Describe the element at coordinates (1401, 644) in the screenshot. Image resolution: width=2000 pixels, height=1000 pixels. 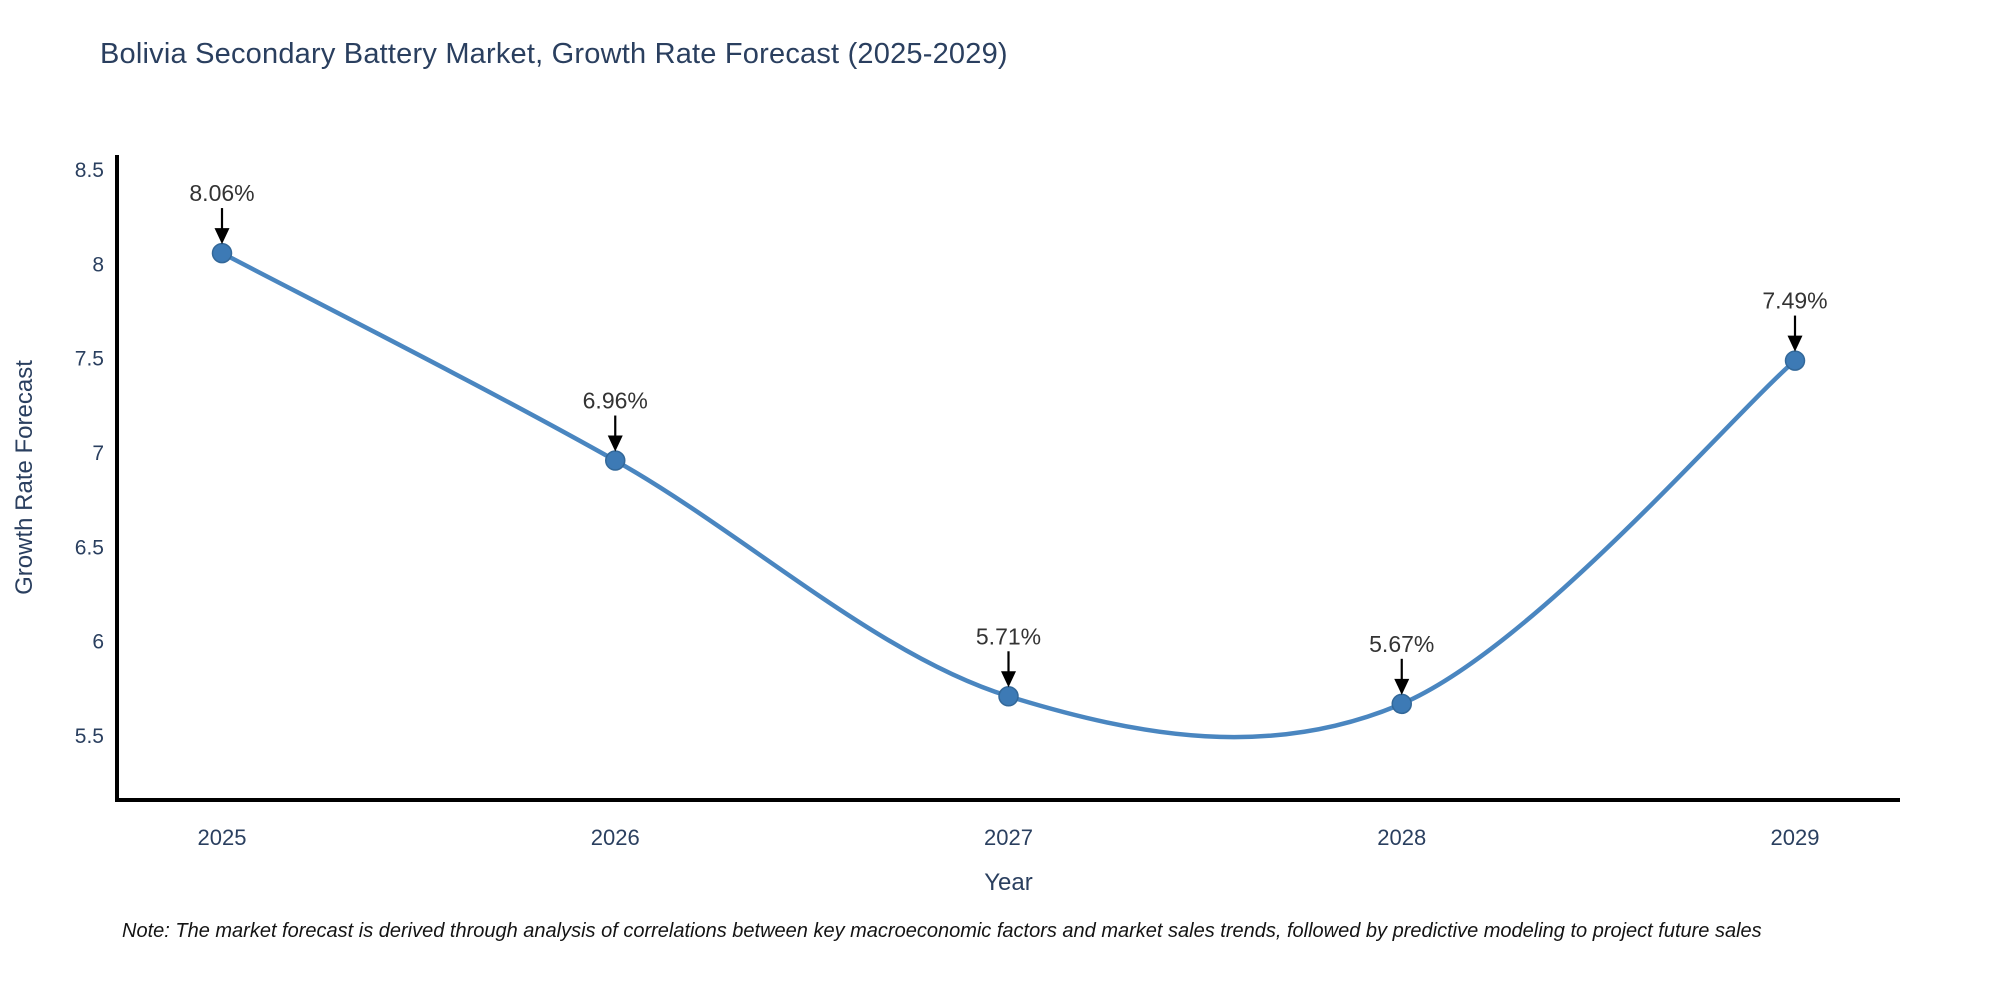
I see `data-point-label: 5.67%` at that location.